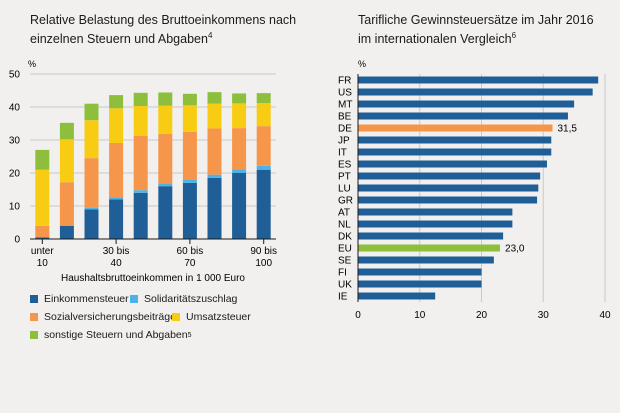 The width and height of the screenshot is (620, 413). I want to click on category-label: LU, so click(344, 189).